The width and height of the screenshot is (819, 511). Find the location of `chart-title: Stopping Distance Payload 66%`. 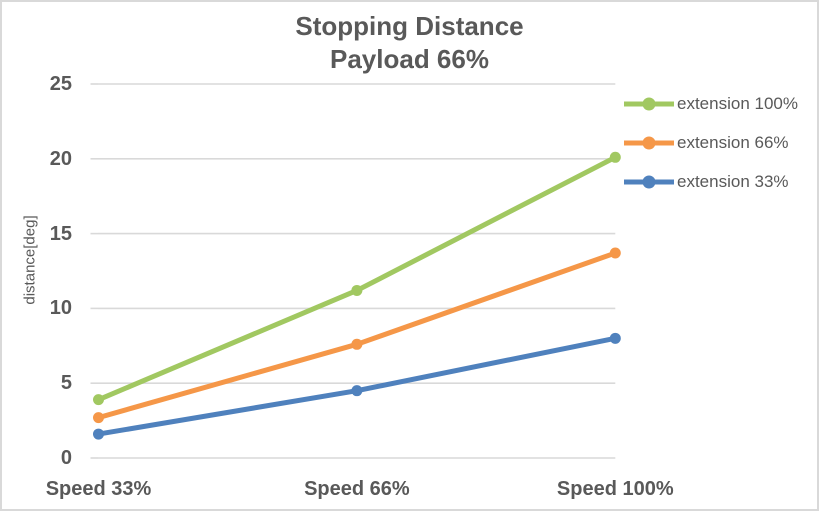

chart-title: Stopping Distance Payload 66% is located at coordinates (409, 43).